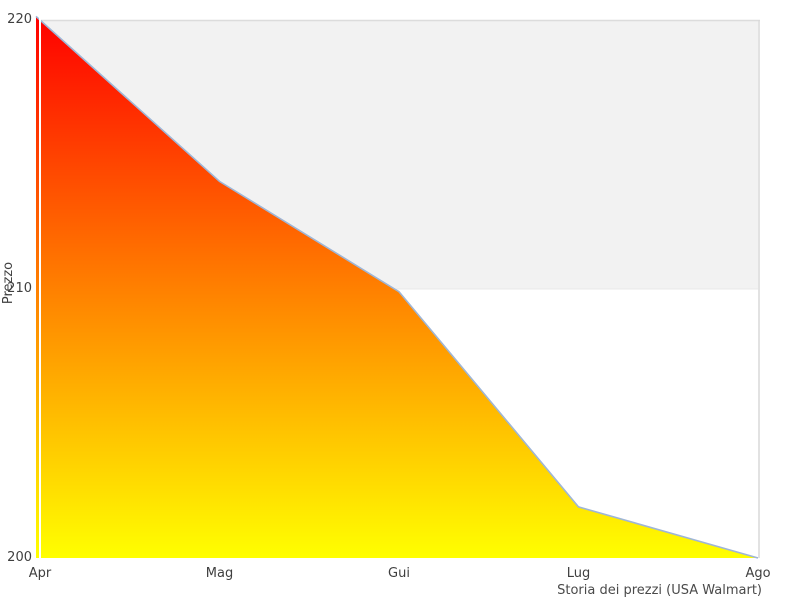 The width and height of the screenshot is (800, 600). Describe the element at coordinates (659, 590) in the screenshot. I see `chart-caption: Storia dei prezzi (USA Walmart)` at that location.